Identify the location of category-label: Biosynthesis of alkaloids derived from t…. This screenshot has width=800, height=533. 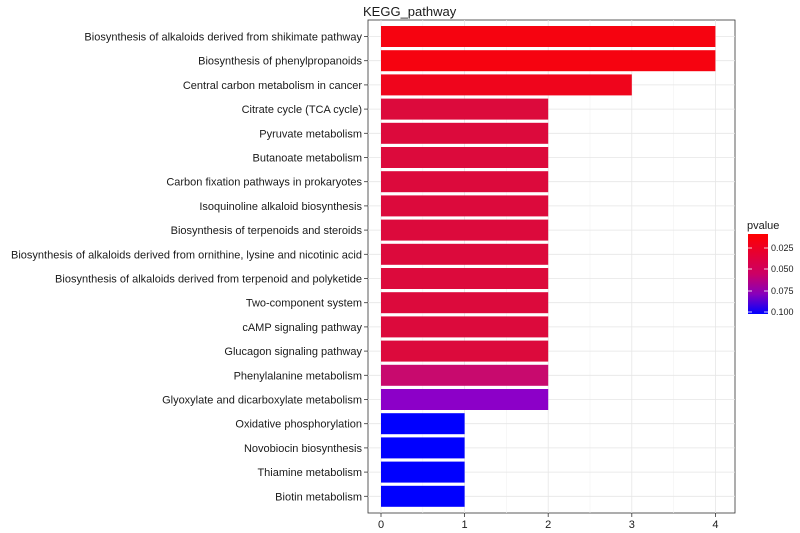
(208, 280).